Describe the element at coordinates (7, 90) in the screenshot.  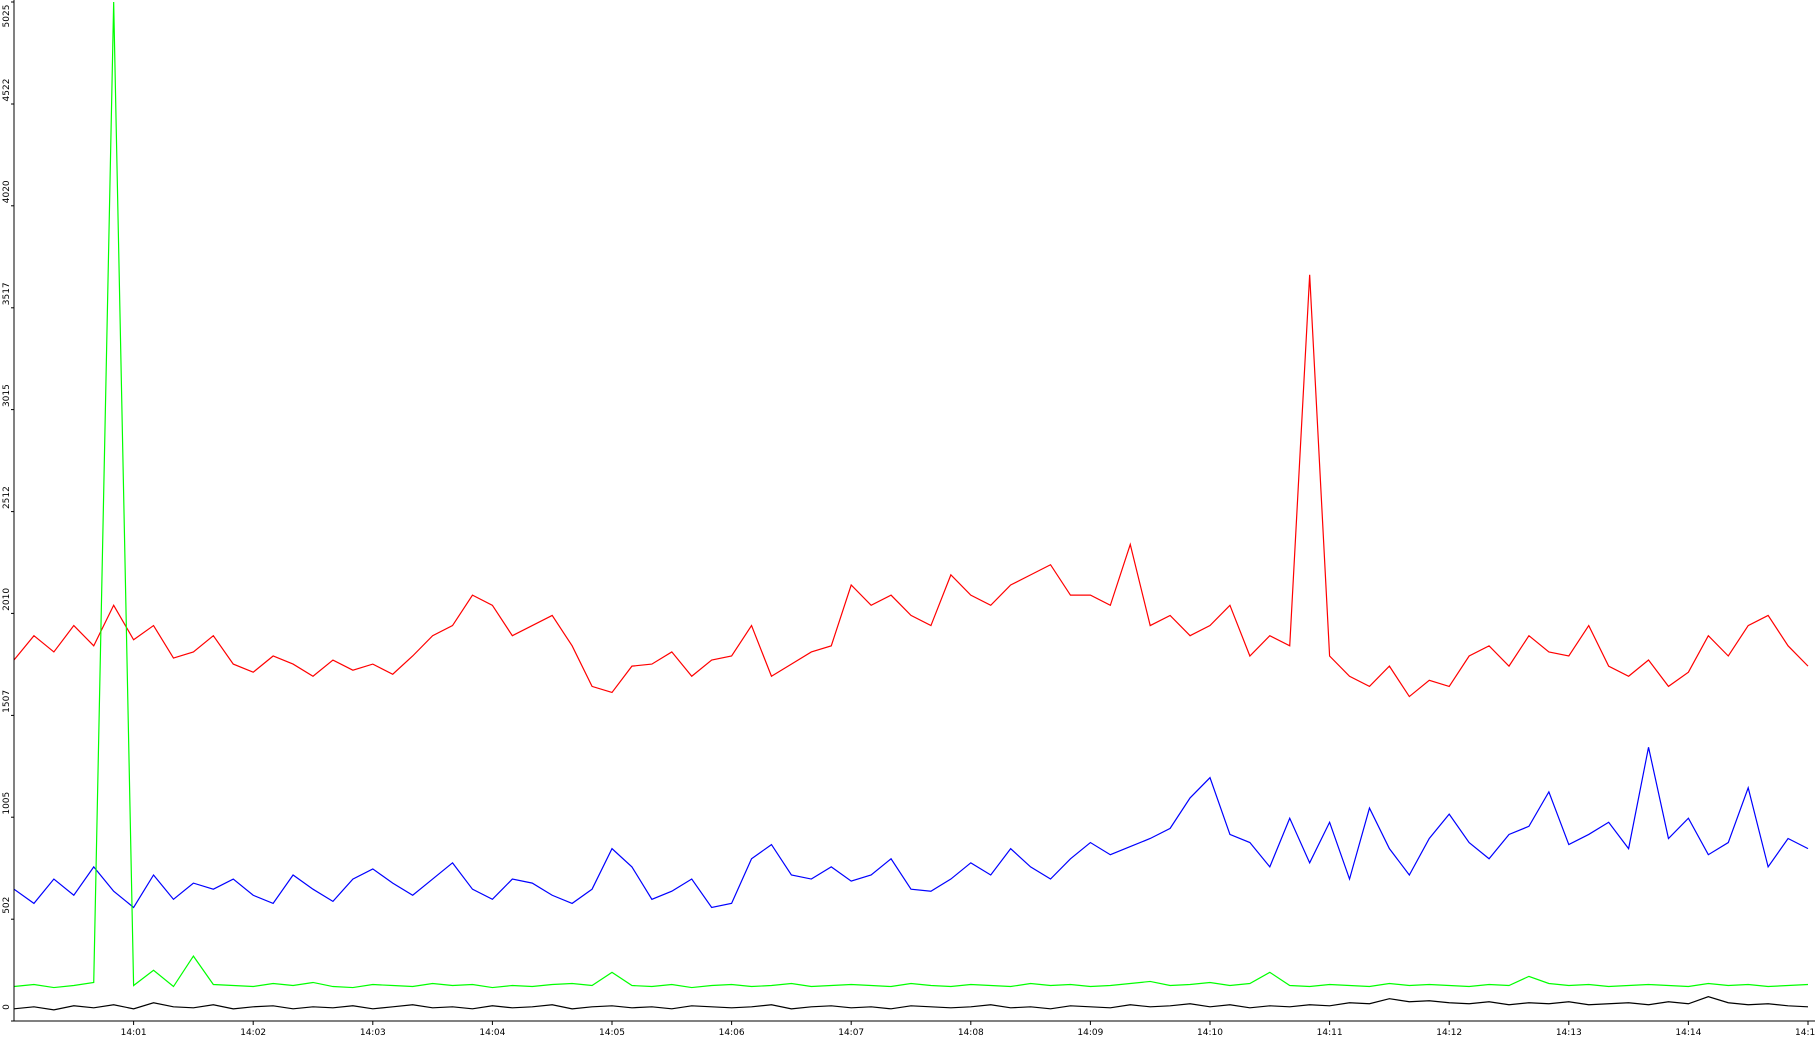
I see `y-tick-label: 4522` at that location.